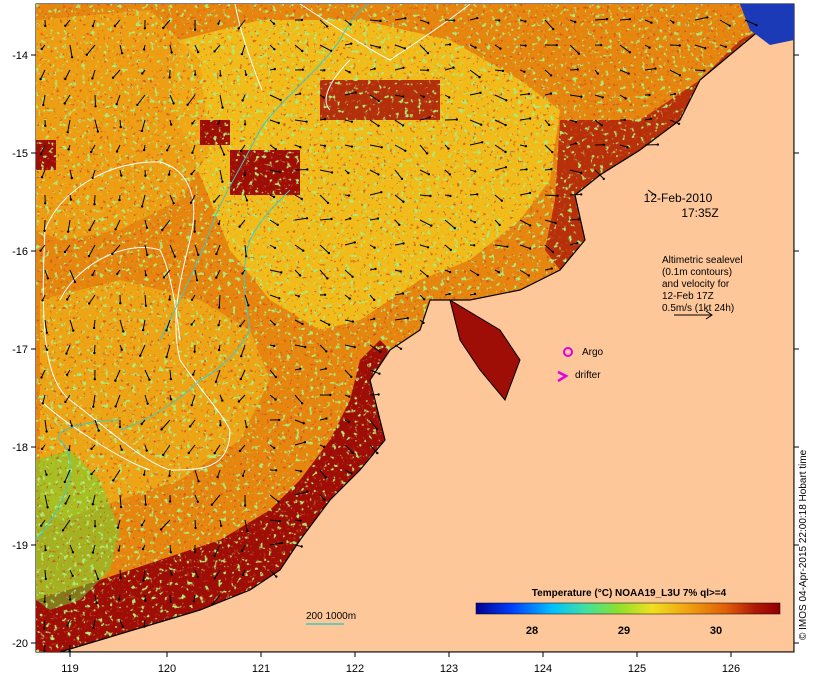  I want to click on colorbar-ticks: 28 29 30, so click(624, 631).